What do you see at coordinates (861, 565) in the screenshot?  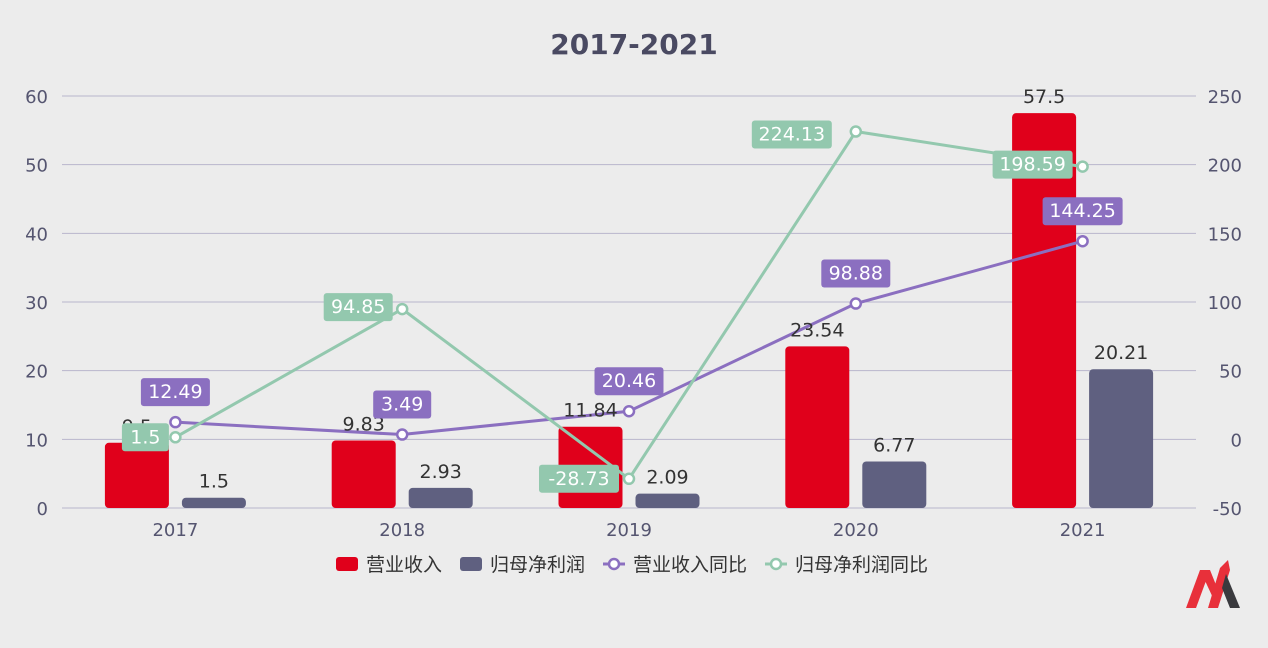 I see `legend-label: 归母净利润同比` at bounding box center [861, 565].